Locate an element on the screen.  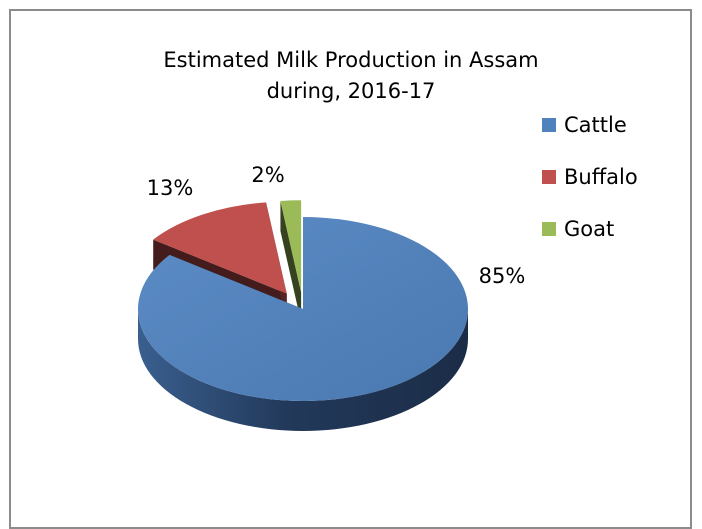
data-label-cattle: 85% is located at coordinates (502, 276).